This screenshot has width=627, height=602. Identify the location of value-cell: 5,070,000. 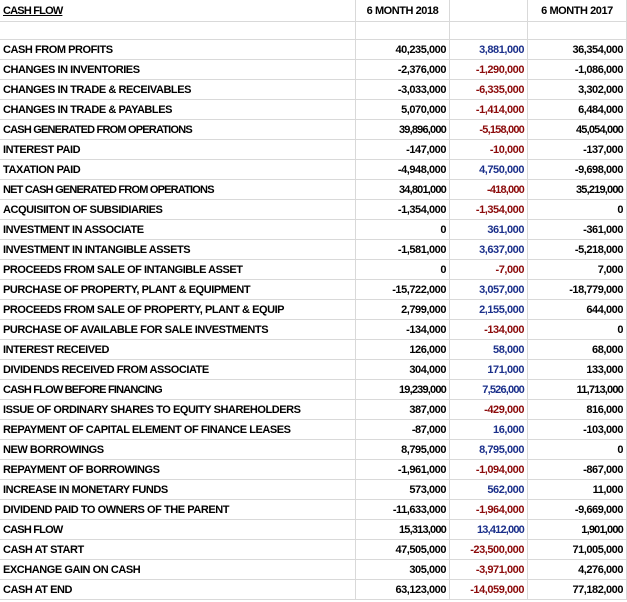
(403, 110).